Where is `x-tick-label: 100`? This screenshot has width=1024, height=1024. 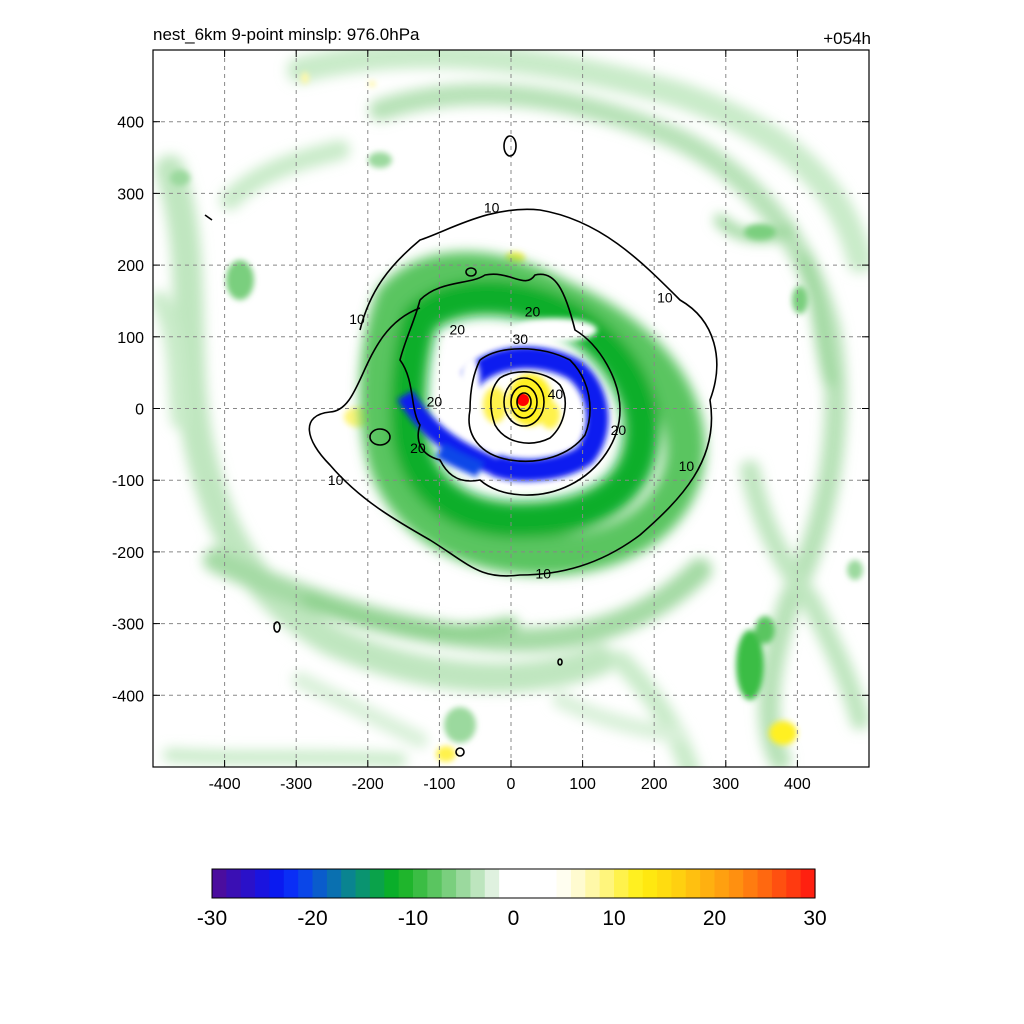 x-tick-label: 100 is located at coordinates (582, 784).